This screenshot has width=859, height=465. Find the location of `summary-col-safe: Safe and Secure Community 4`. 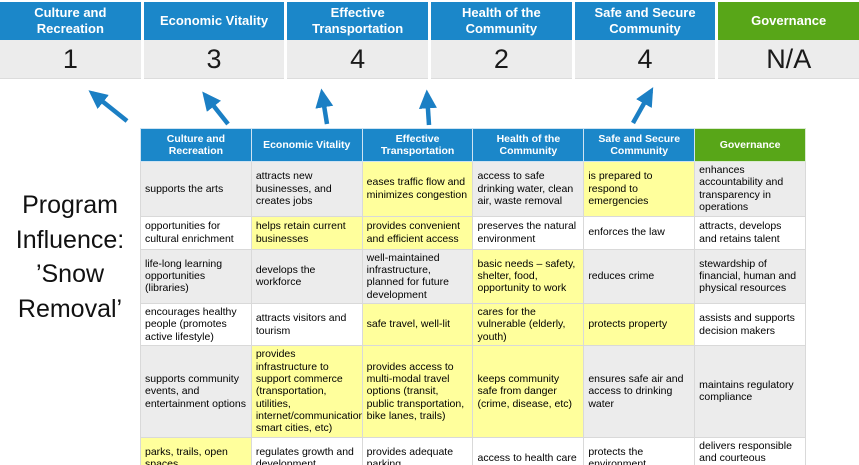

summary-col-safe: Safe and Secure Community 4 is located at coordinates (645, 40).